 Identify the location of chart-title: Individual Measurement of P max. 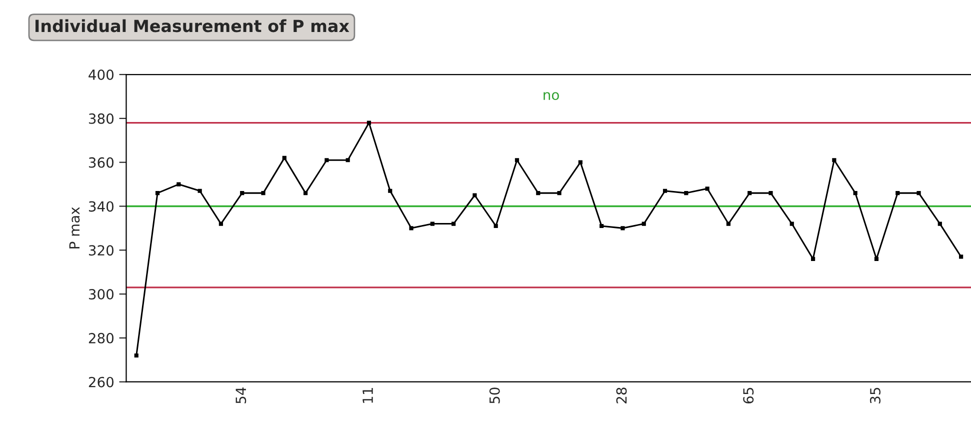
(193, 25).